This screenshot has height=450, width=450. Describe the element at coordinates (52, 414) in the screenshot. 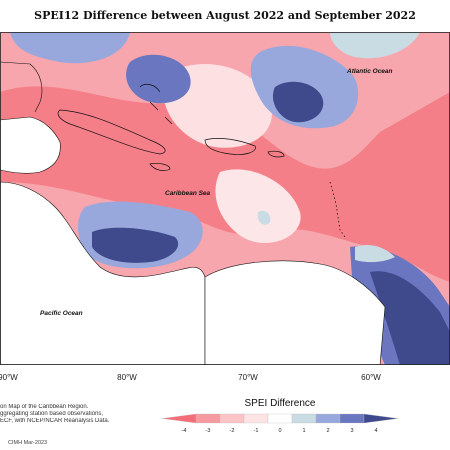

I see `credit-line: ggregating station based observations,` at that location.